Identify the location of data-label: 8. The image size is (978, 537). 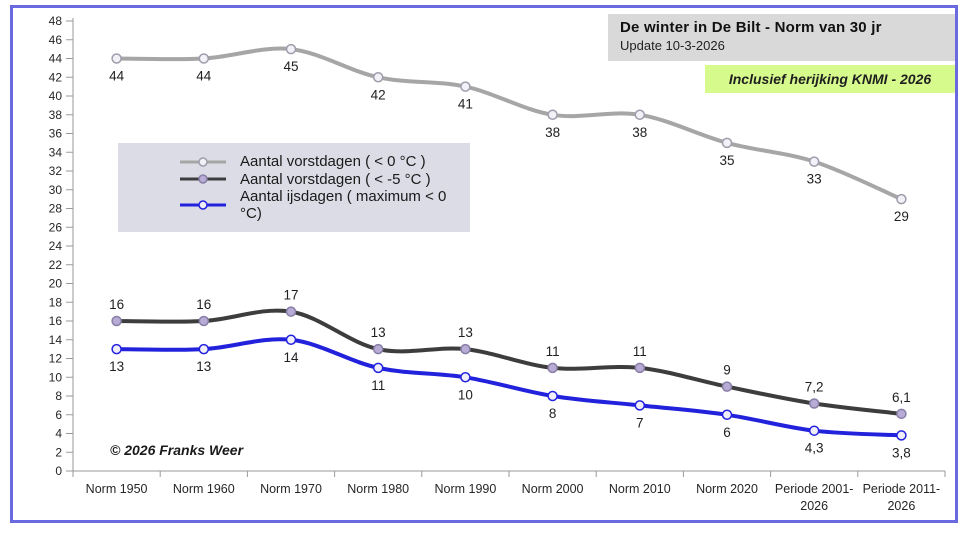
(553, 413).